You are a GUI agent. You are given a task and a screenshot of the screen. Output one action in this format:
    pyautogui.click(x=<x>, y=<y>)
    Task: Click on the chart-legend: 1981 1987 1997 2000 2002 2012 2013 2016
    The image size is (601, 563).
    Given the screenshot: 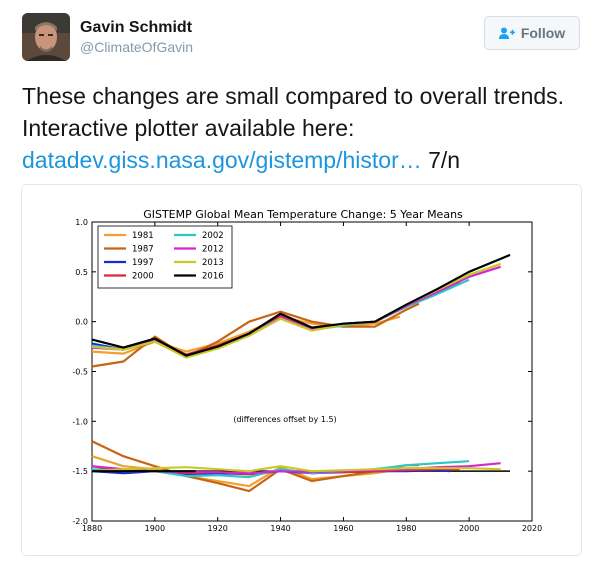 What is the action you would take?
    pyautogui.click(x=165, y=257)
    